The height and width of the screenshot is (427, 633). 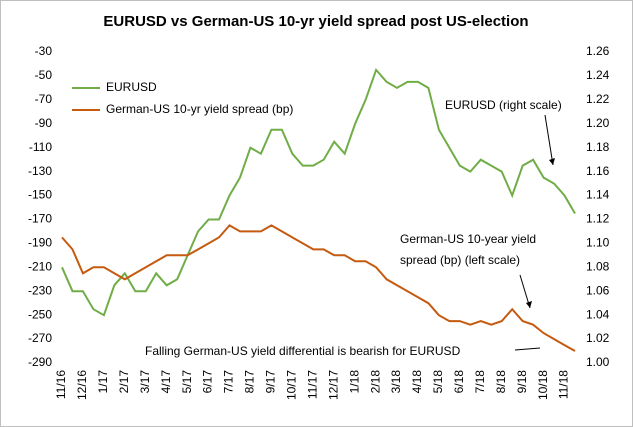 I want to click on y2-tick-label: 1.26, so click(x=598, y=51).